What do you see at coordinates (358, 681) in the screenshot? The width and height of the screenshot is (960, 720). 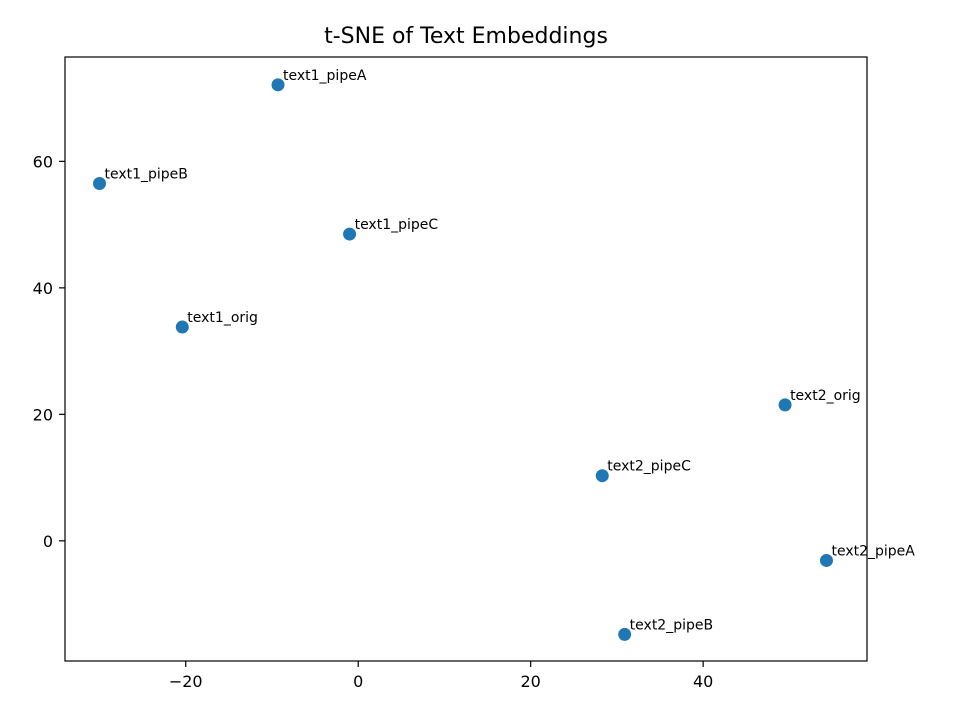 I see `x-tick-label: 0` at bounding box center [358, 681].